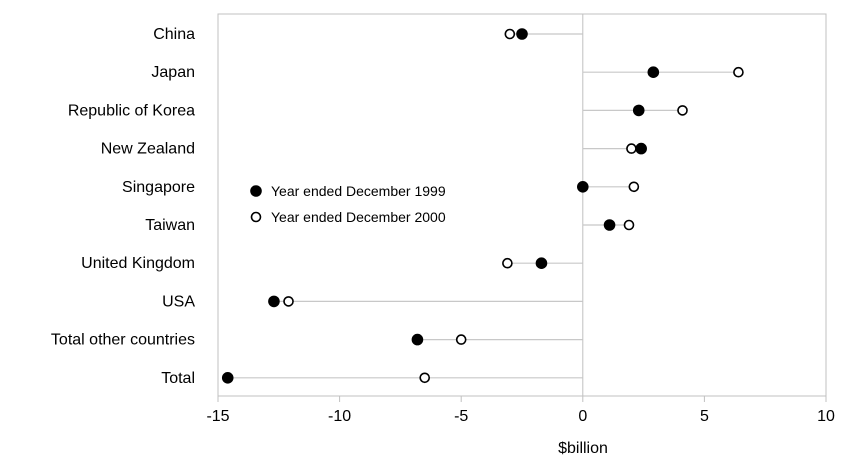  What do you see at coordinates (520, 410) in the screenshot?
I see `x-axis-ticks: -15 -10 -5 0 5 10` at bounding box center [520, 410].